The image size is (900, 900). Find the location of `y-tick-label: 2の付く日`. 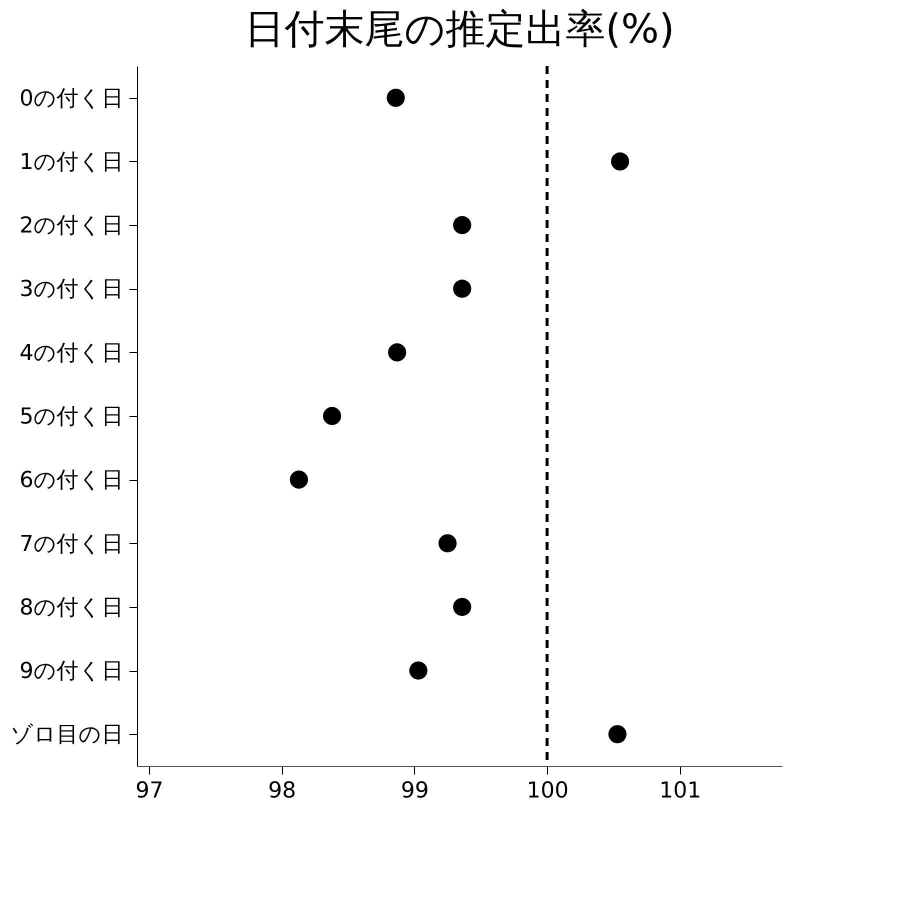

y-tick-label: 2の付く日 is located at coordinates (72, 226).